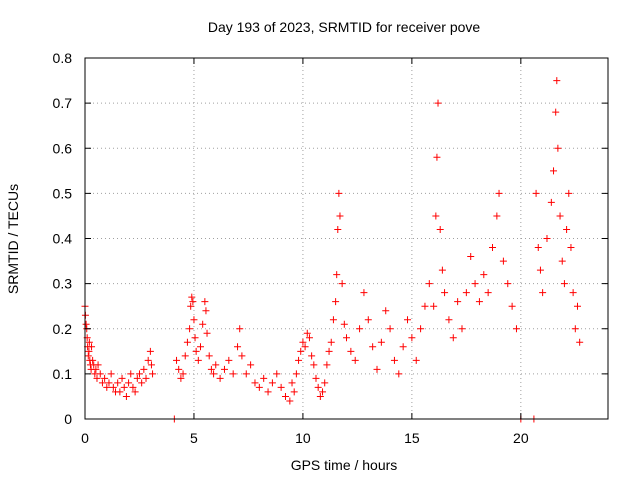 The width and height of the screenshot is (640, 480). What do you see at coordinates (344, 465) in the screenshot?
I see `x-axis-label: GPS time / hours` at bounding box center [344, 465].